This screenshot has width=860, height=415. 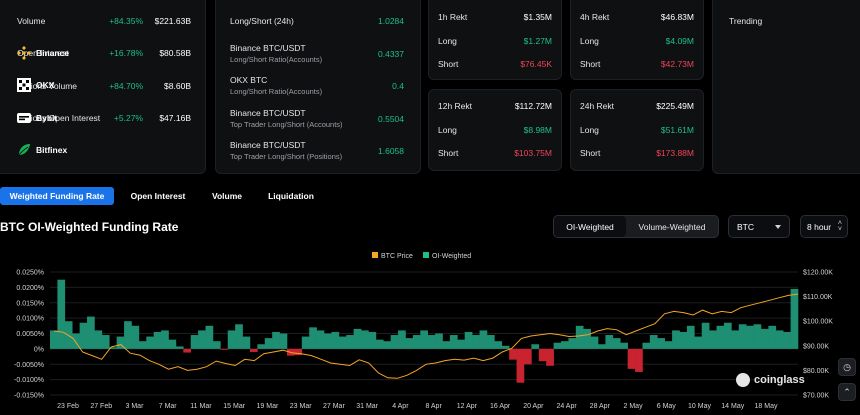 What do you see at coordinates (126, 53) in the screenshot?
I see `market-stat-change: +16.78%` at bounding box center [126, 53].